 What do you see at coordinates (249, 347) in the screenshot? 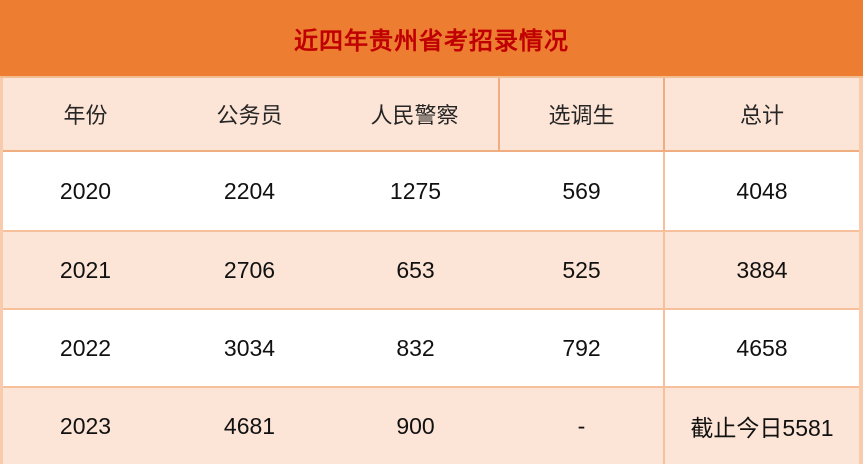
I see `table-cell-civil-servants: 3034` at bounding box center [249, 347].